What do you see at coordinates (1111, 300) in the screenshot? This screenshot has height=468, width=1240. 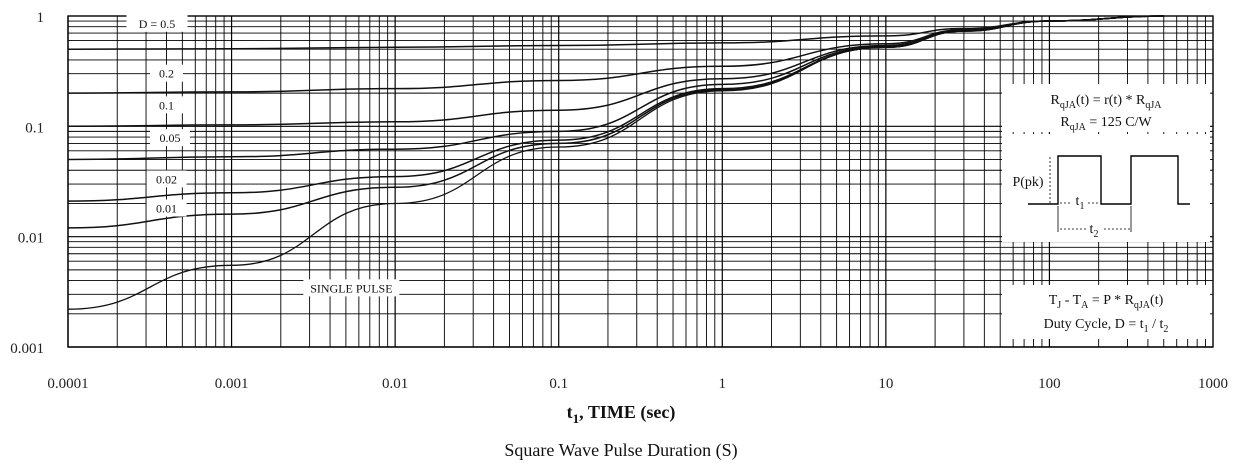 I see `formula-3-part: = P * R` at bounding box center [1111, 300].